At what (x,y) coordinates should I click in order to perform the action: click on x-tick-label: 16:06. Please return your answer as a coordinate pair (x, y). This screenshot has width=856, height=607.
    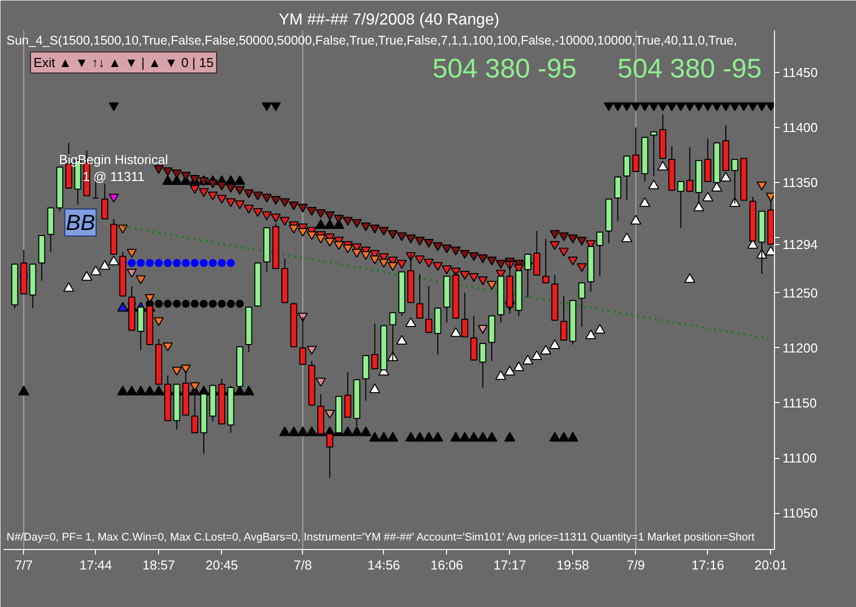
    Looking at the image, I should click on (447, 565).